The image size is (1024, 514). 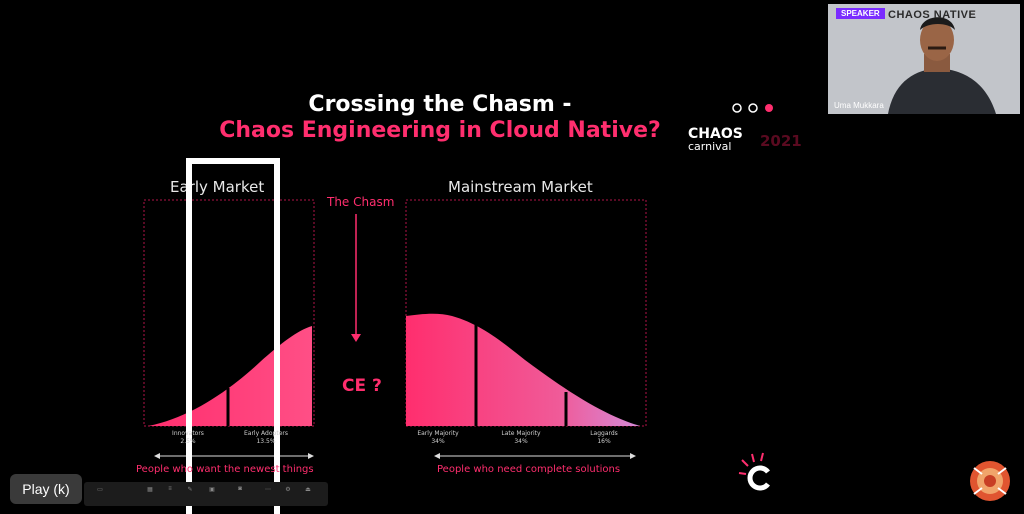 I want to click on early-market-curve, so click(x=230, y=376).